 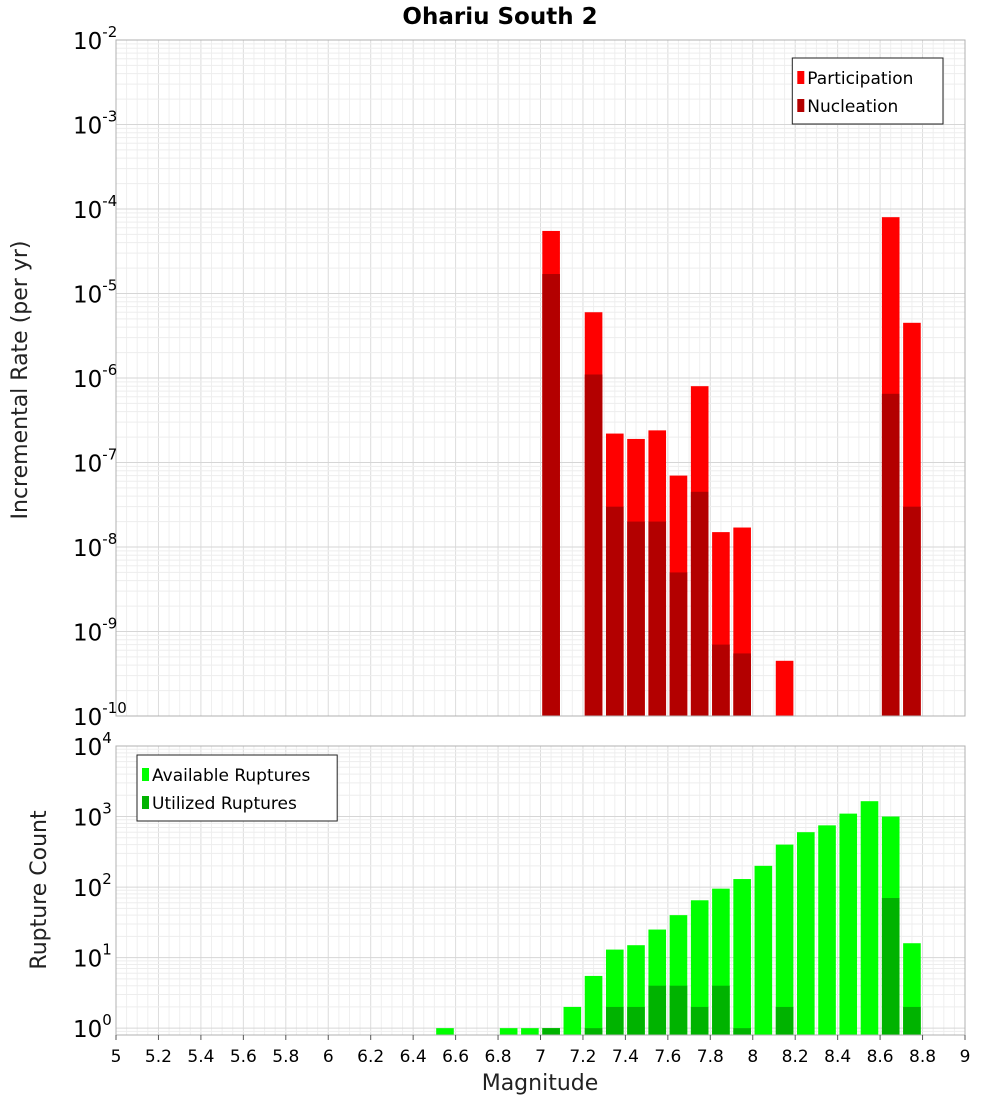 I want to click on x-tick-label: 5.2, so click(x=158, y=1057).